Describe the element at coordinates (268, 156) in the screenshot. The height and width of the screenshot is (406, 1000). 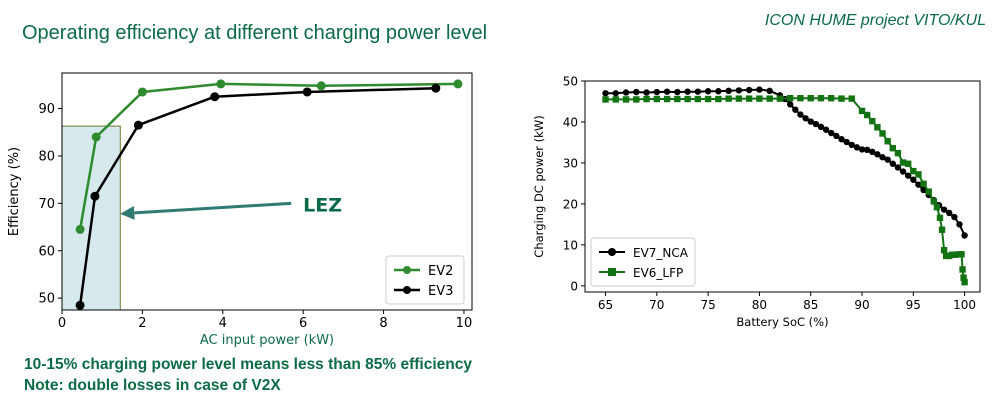
I see `series-ev2-line` at that location.